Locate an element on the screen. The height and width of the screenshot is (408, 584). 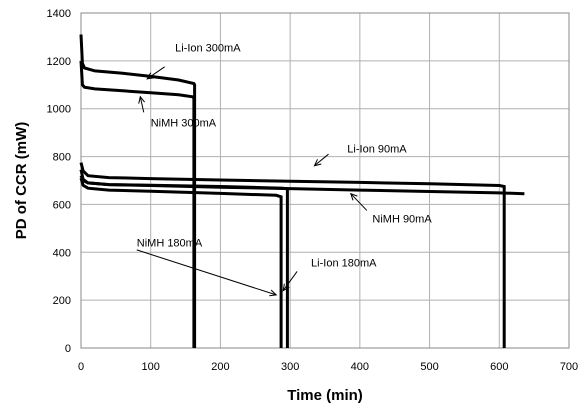
x-tick-label: 700 is located at coordinates (569, 367).